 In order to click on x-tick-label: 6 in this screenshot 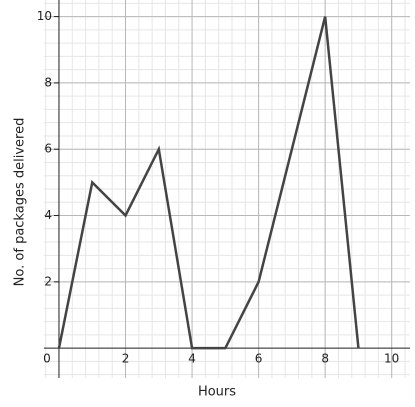, I will do `click(259, 359)`.